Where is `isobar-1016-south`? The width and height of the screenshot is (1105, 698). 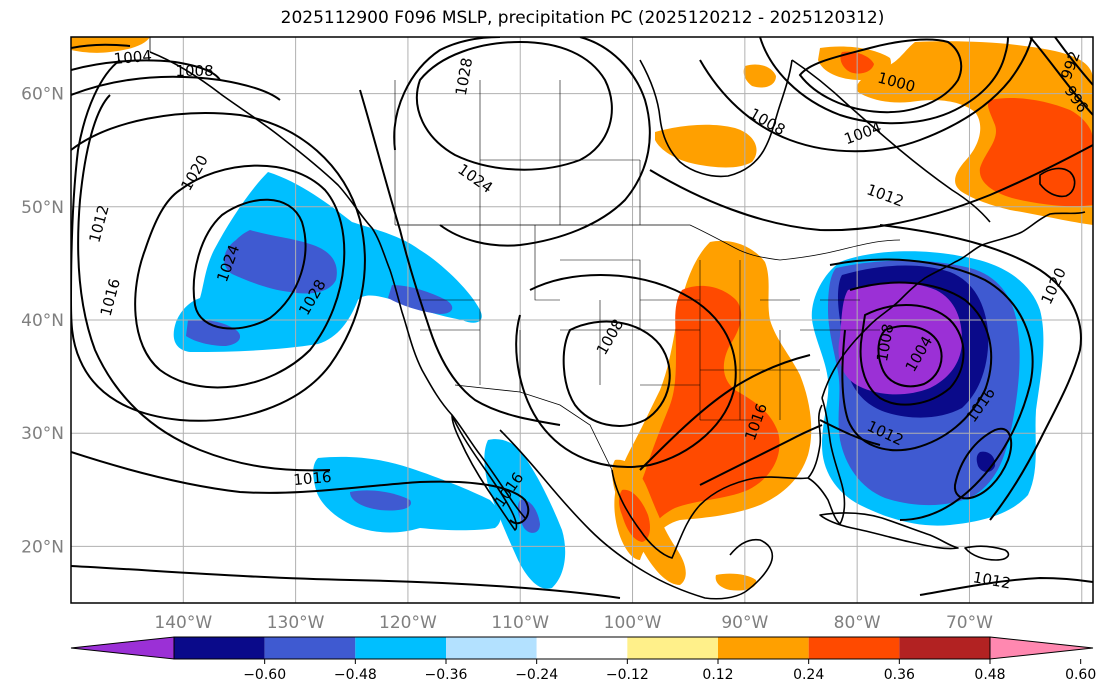 isobar-1016-south is located at coordinates (300, 488).